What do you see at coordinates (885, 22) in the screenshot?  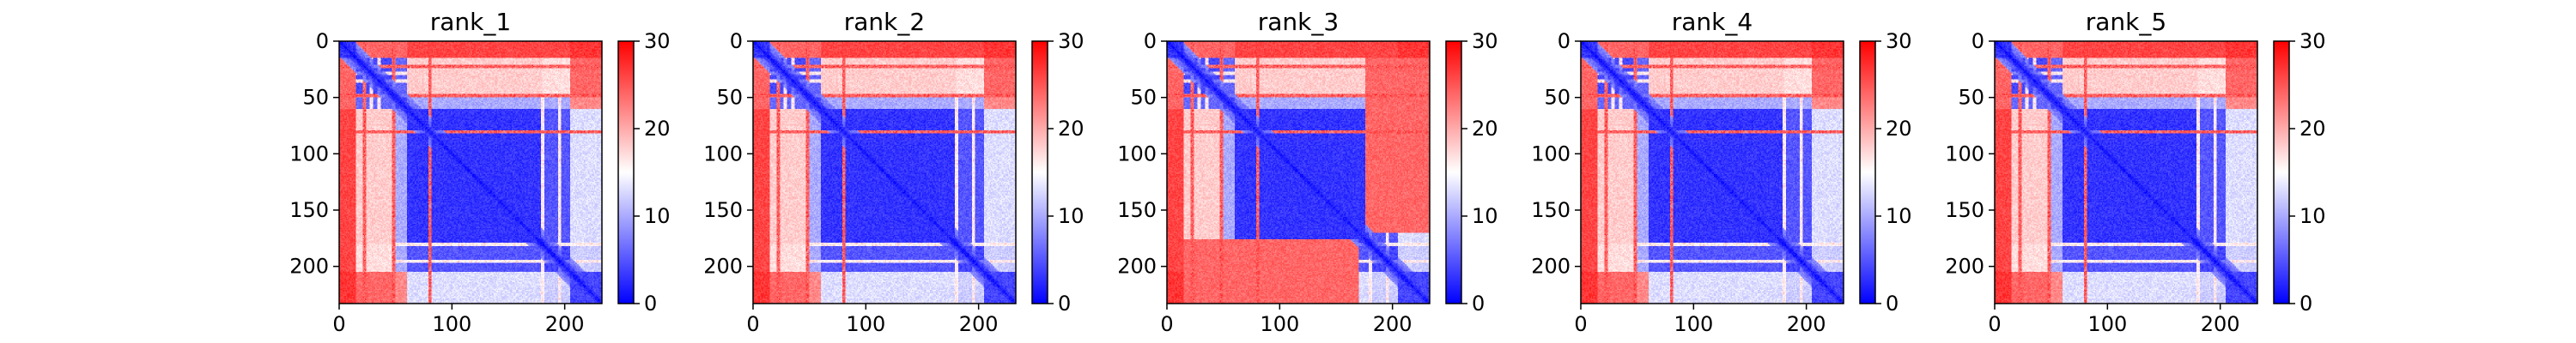 I see `panel-title: rank_2` at bounding box center [885, 22].